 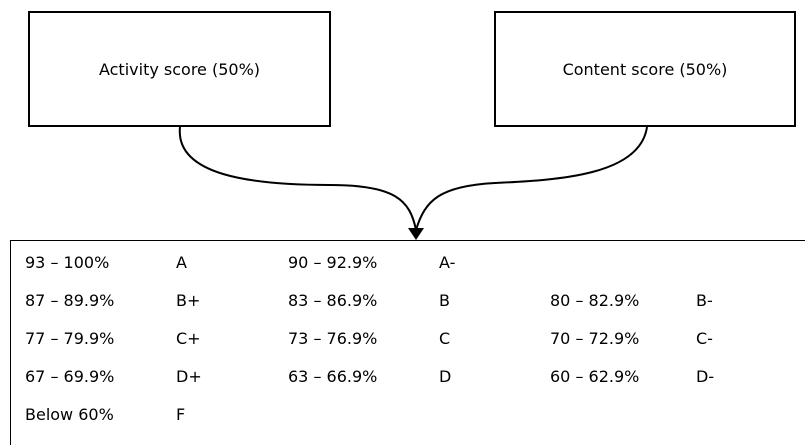 What do you see at coordinates (69, 414) in the screenshot?
I see `score-range: Below 60%` at bounding box center [69, 414].